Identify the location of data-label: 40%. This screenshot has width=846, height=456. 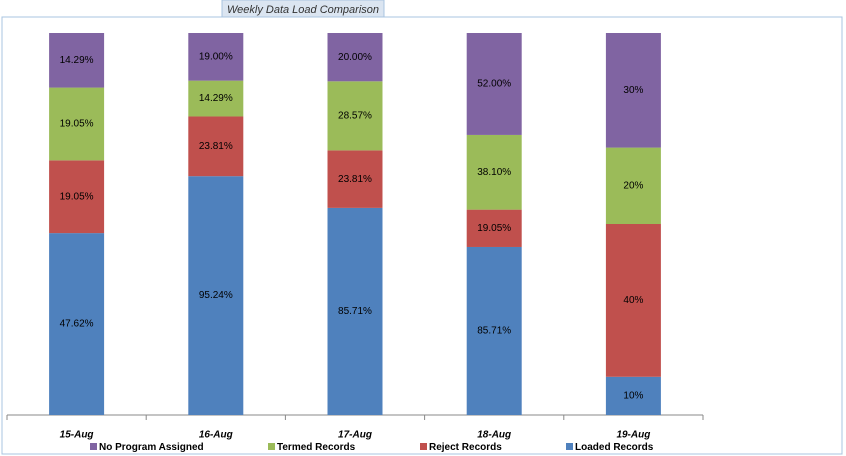
(633, 300).